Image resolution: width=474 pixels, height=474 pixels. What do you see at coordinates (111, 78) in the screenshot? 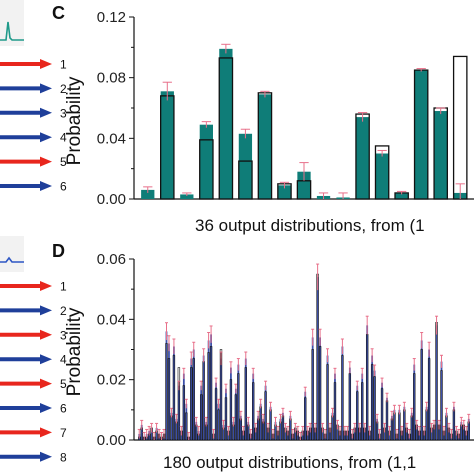
I see `y-tick-label: 0.08` at bounding box center [111, 78].